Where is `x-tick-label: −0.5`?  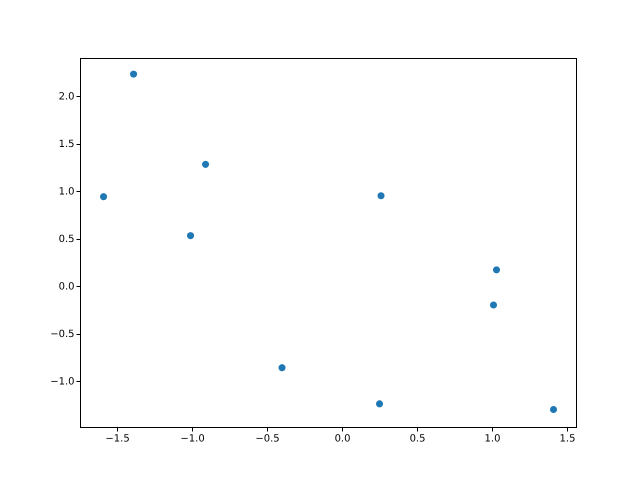
x-tick-label: −0.5 is located at coordinates (267, 439).